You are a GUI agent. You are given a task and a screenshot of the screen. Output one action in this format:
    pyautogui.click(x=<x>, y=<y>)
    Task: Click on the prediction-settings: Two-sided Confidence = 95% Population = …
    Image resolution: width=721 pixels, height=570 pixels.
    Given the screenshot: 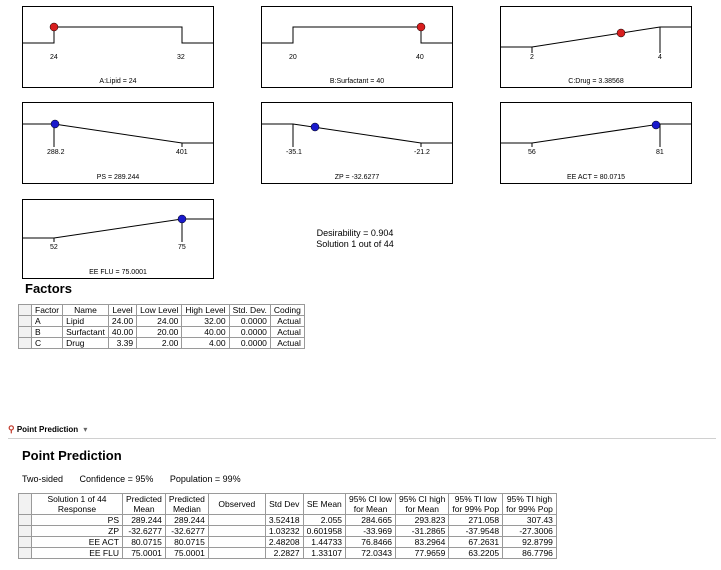 What is the action you would take?
    pyautogui.click(x=138, y=479)
    